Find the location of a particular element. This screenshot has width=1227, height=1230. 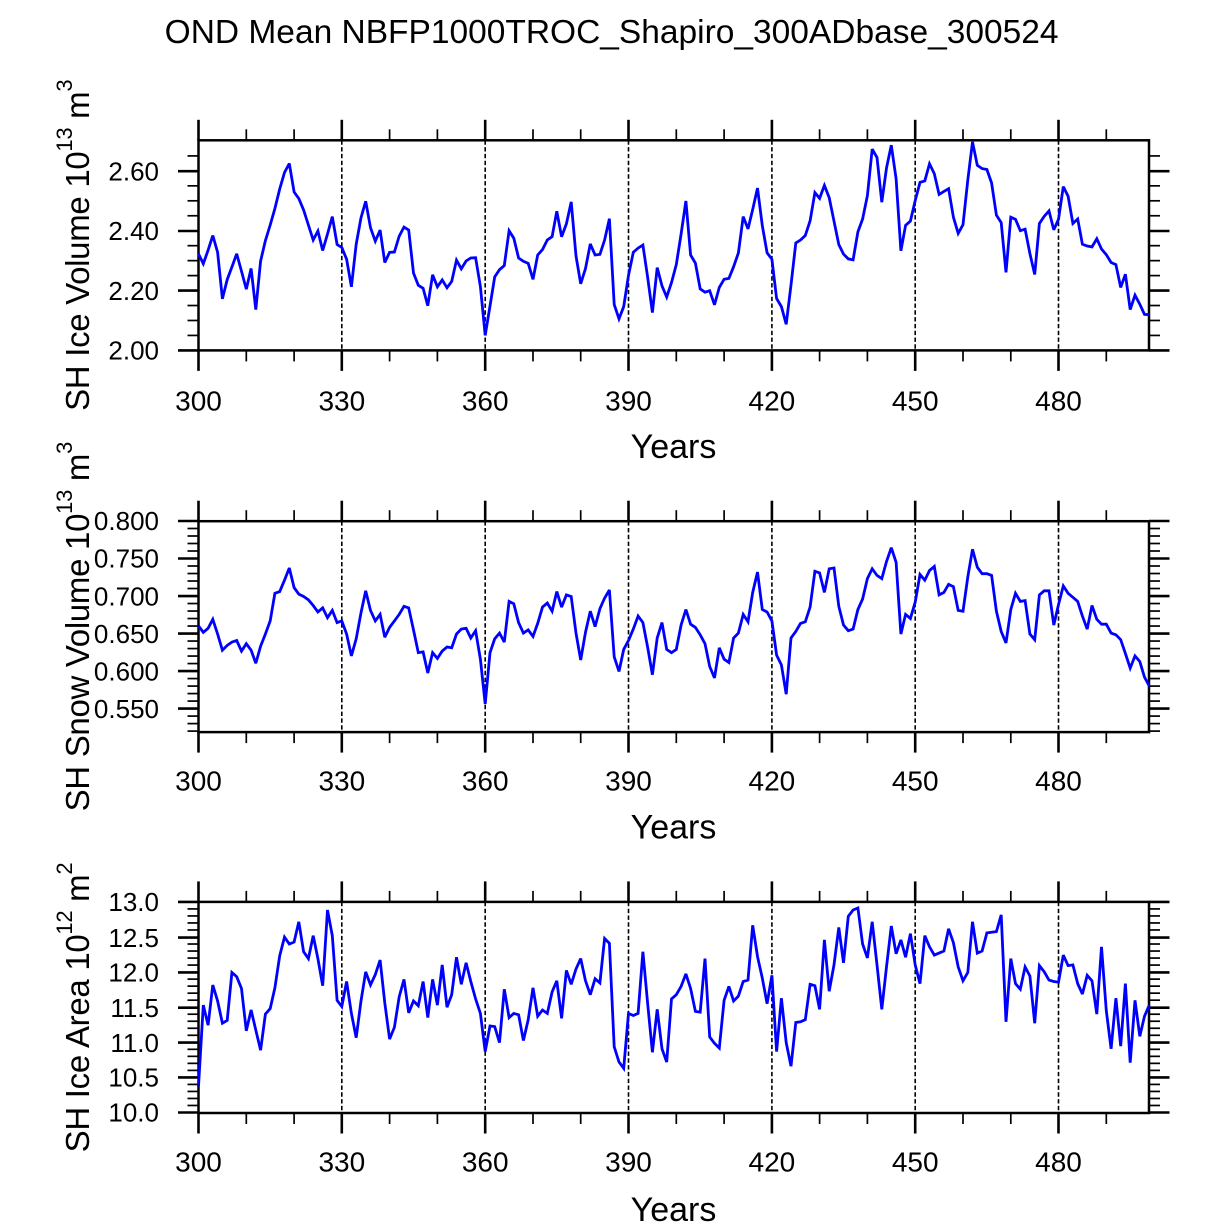

svg-text: 0.650 is located at coordinates (126, 634).